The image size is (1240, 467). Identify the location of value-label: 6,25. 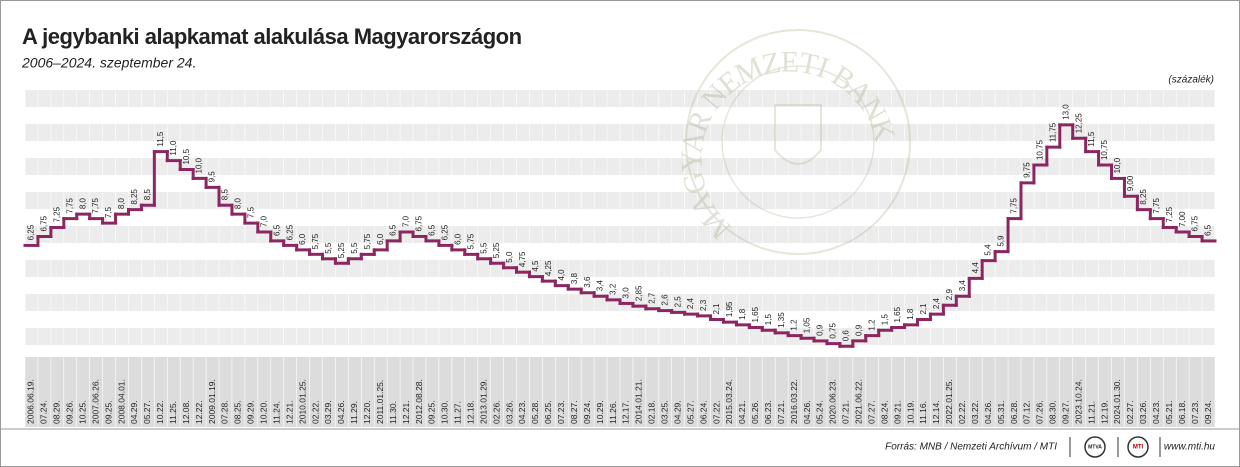
(289, 232).